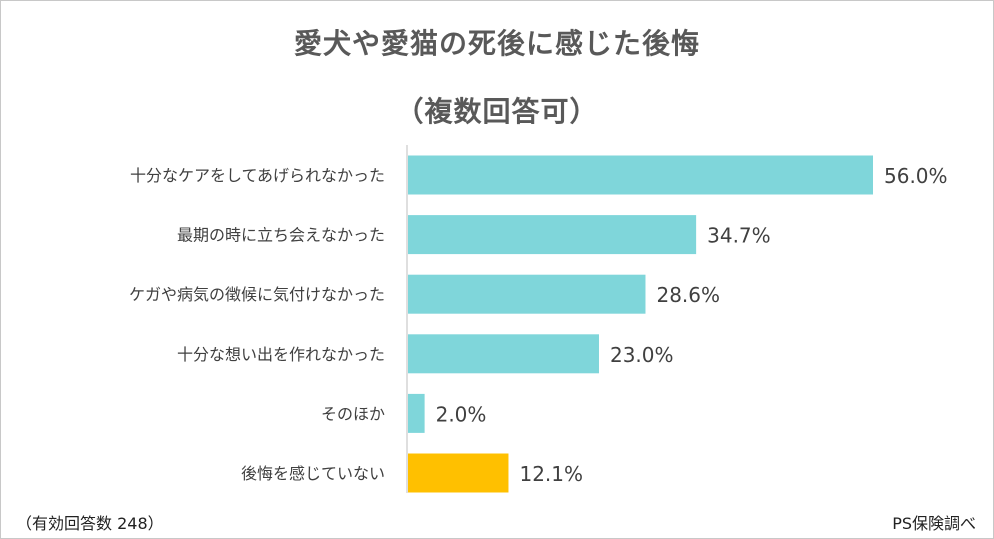  What do you see at coordinates (551, 474) in the screenshot?
I see `value-label: 12.1%` at bounding box center [551, 474].